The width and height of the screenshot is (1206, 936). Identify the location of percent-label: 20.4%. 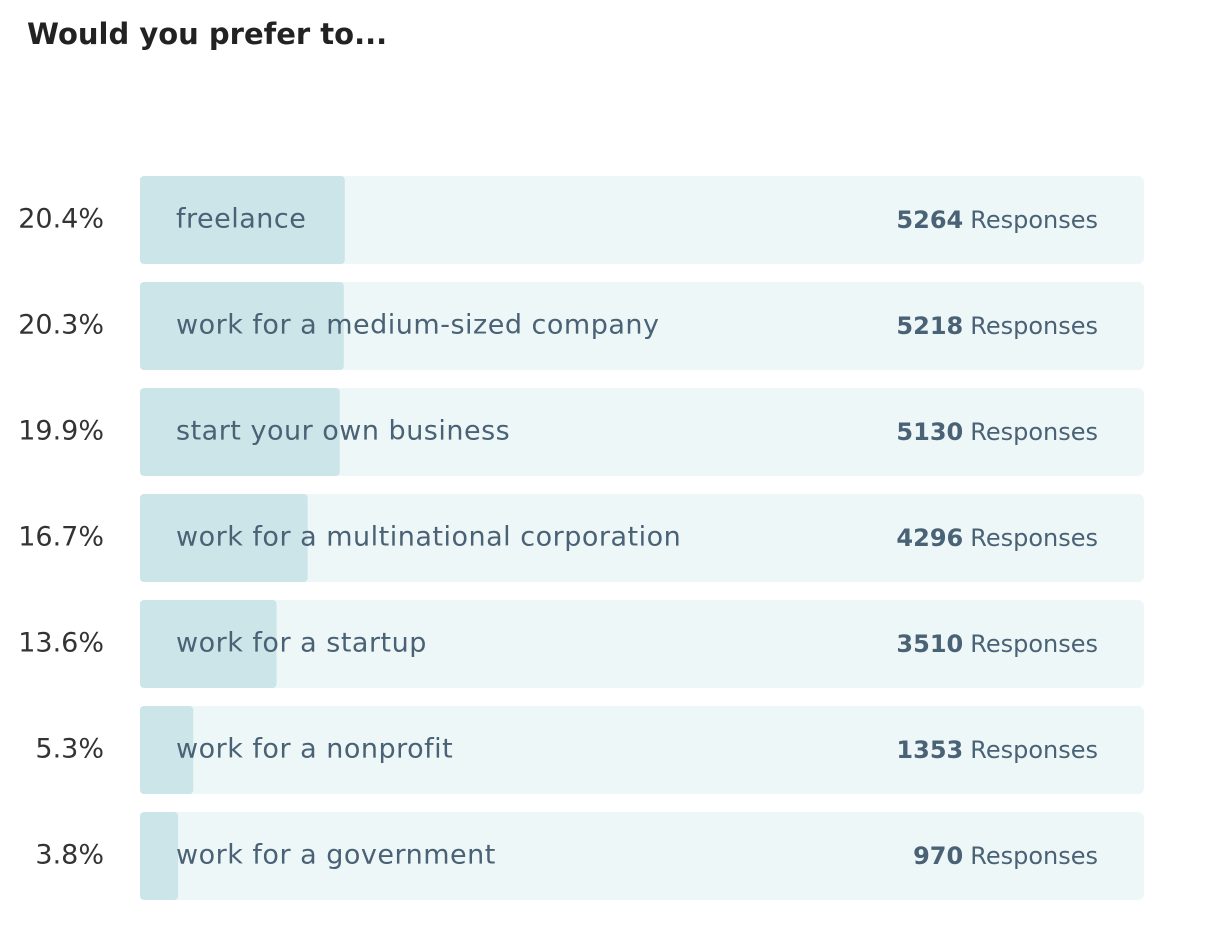
(61, 219).